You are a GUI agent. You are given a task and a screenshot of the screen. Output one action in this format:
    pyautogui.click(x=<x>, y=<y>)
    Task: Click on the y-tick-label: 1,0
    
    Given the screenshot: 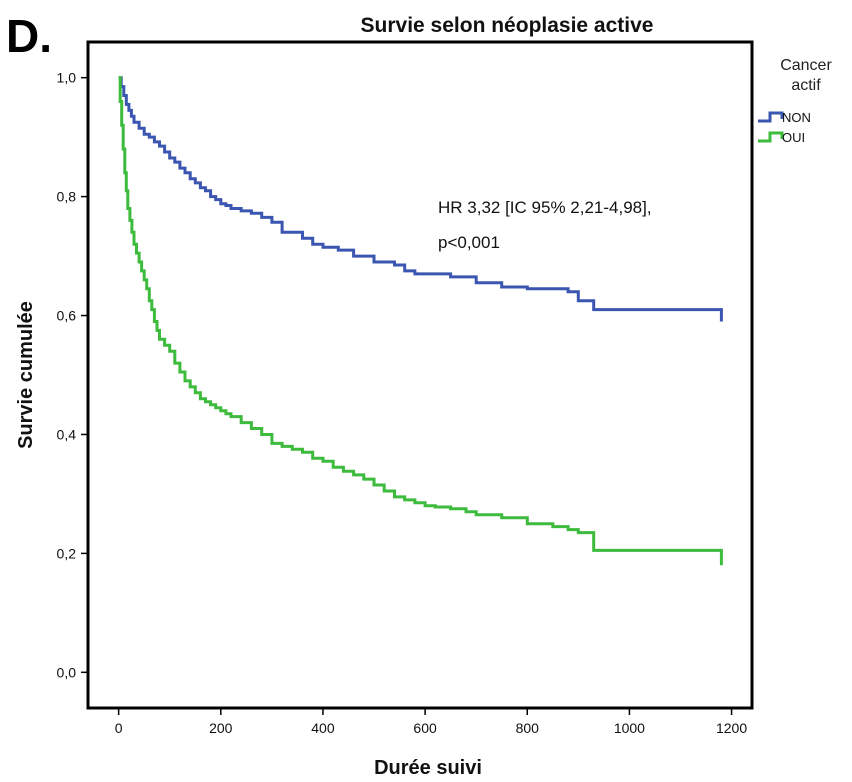 What is the action you would take?
    pyautogui.click(x=67, y=78)
    